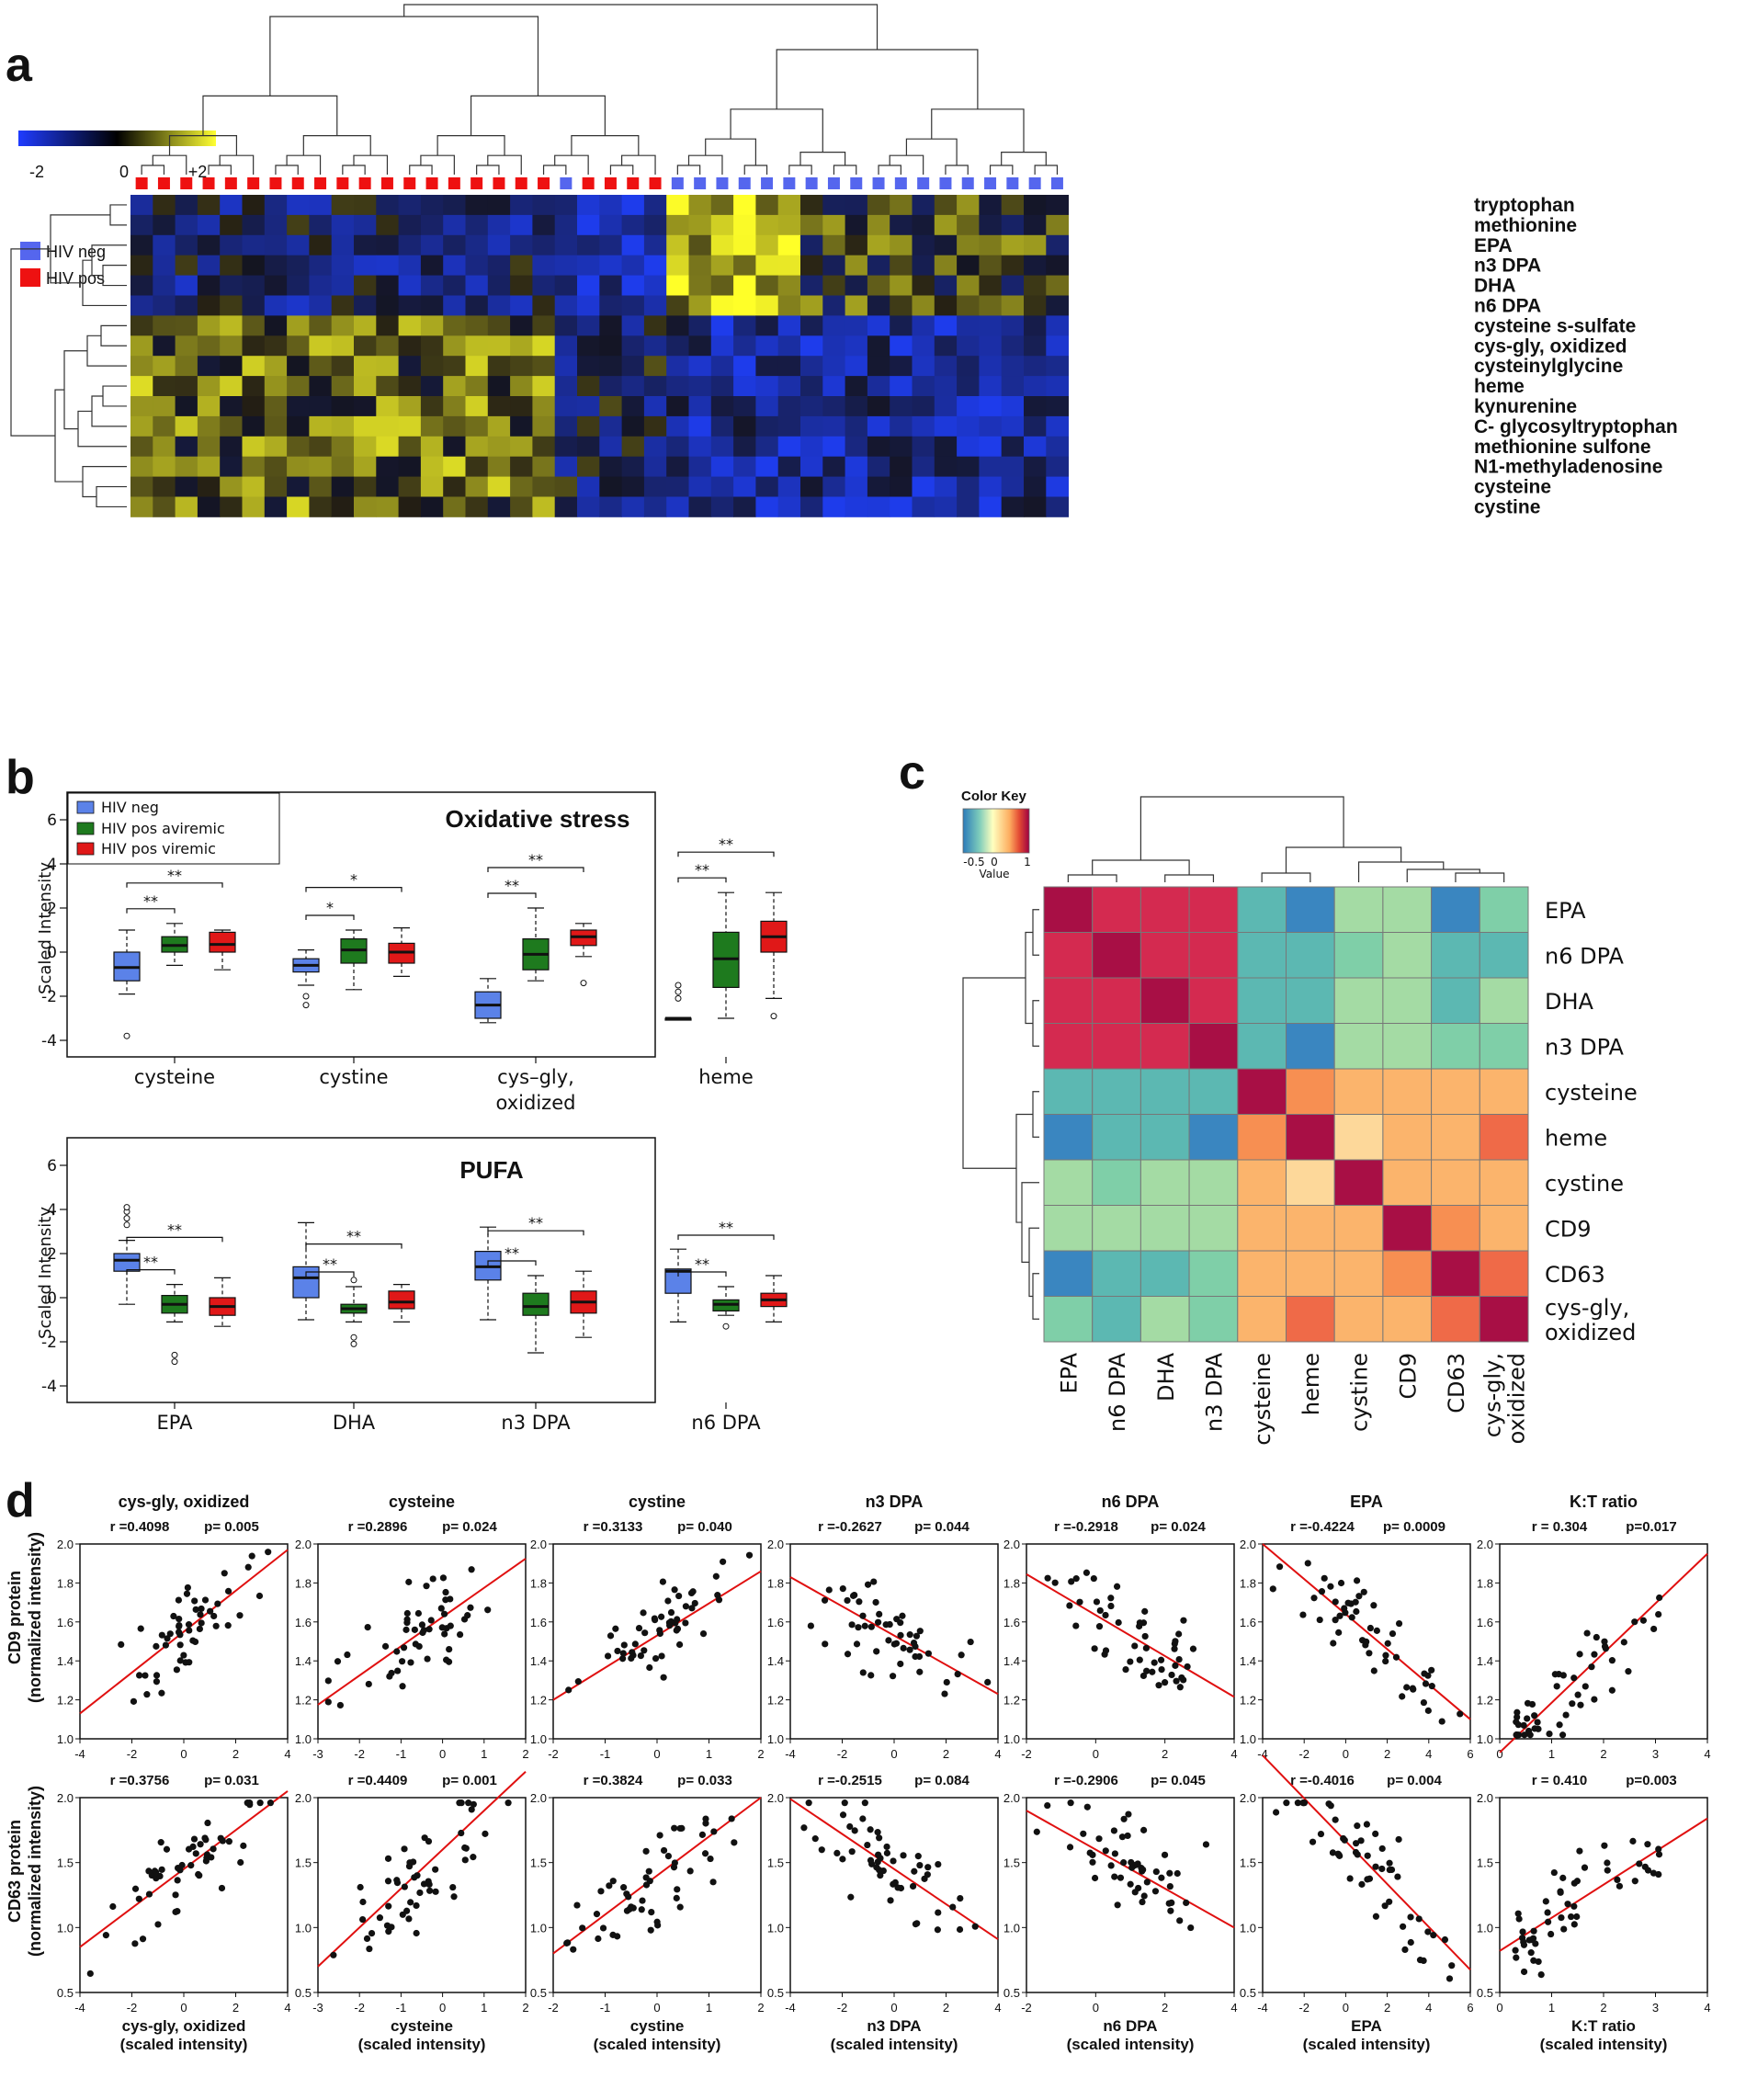 This screenshot has height=2100, width=1746. Describe the element at coordinates (535, 859) in the screenshot. I see `sig-stars: **` at that location.